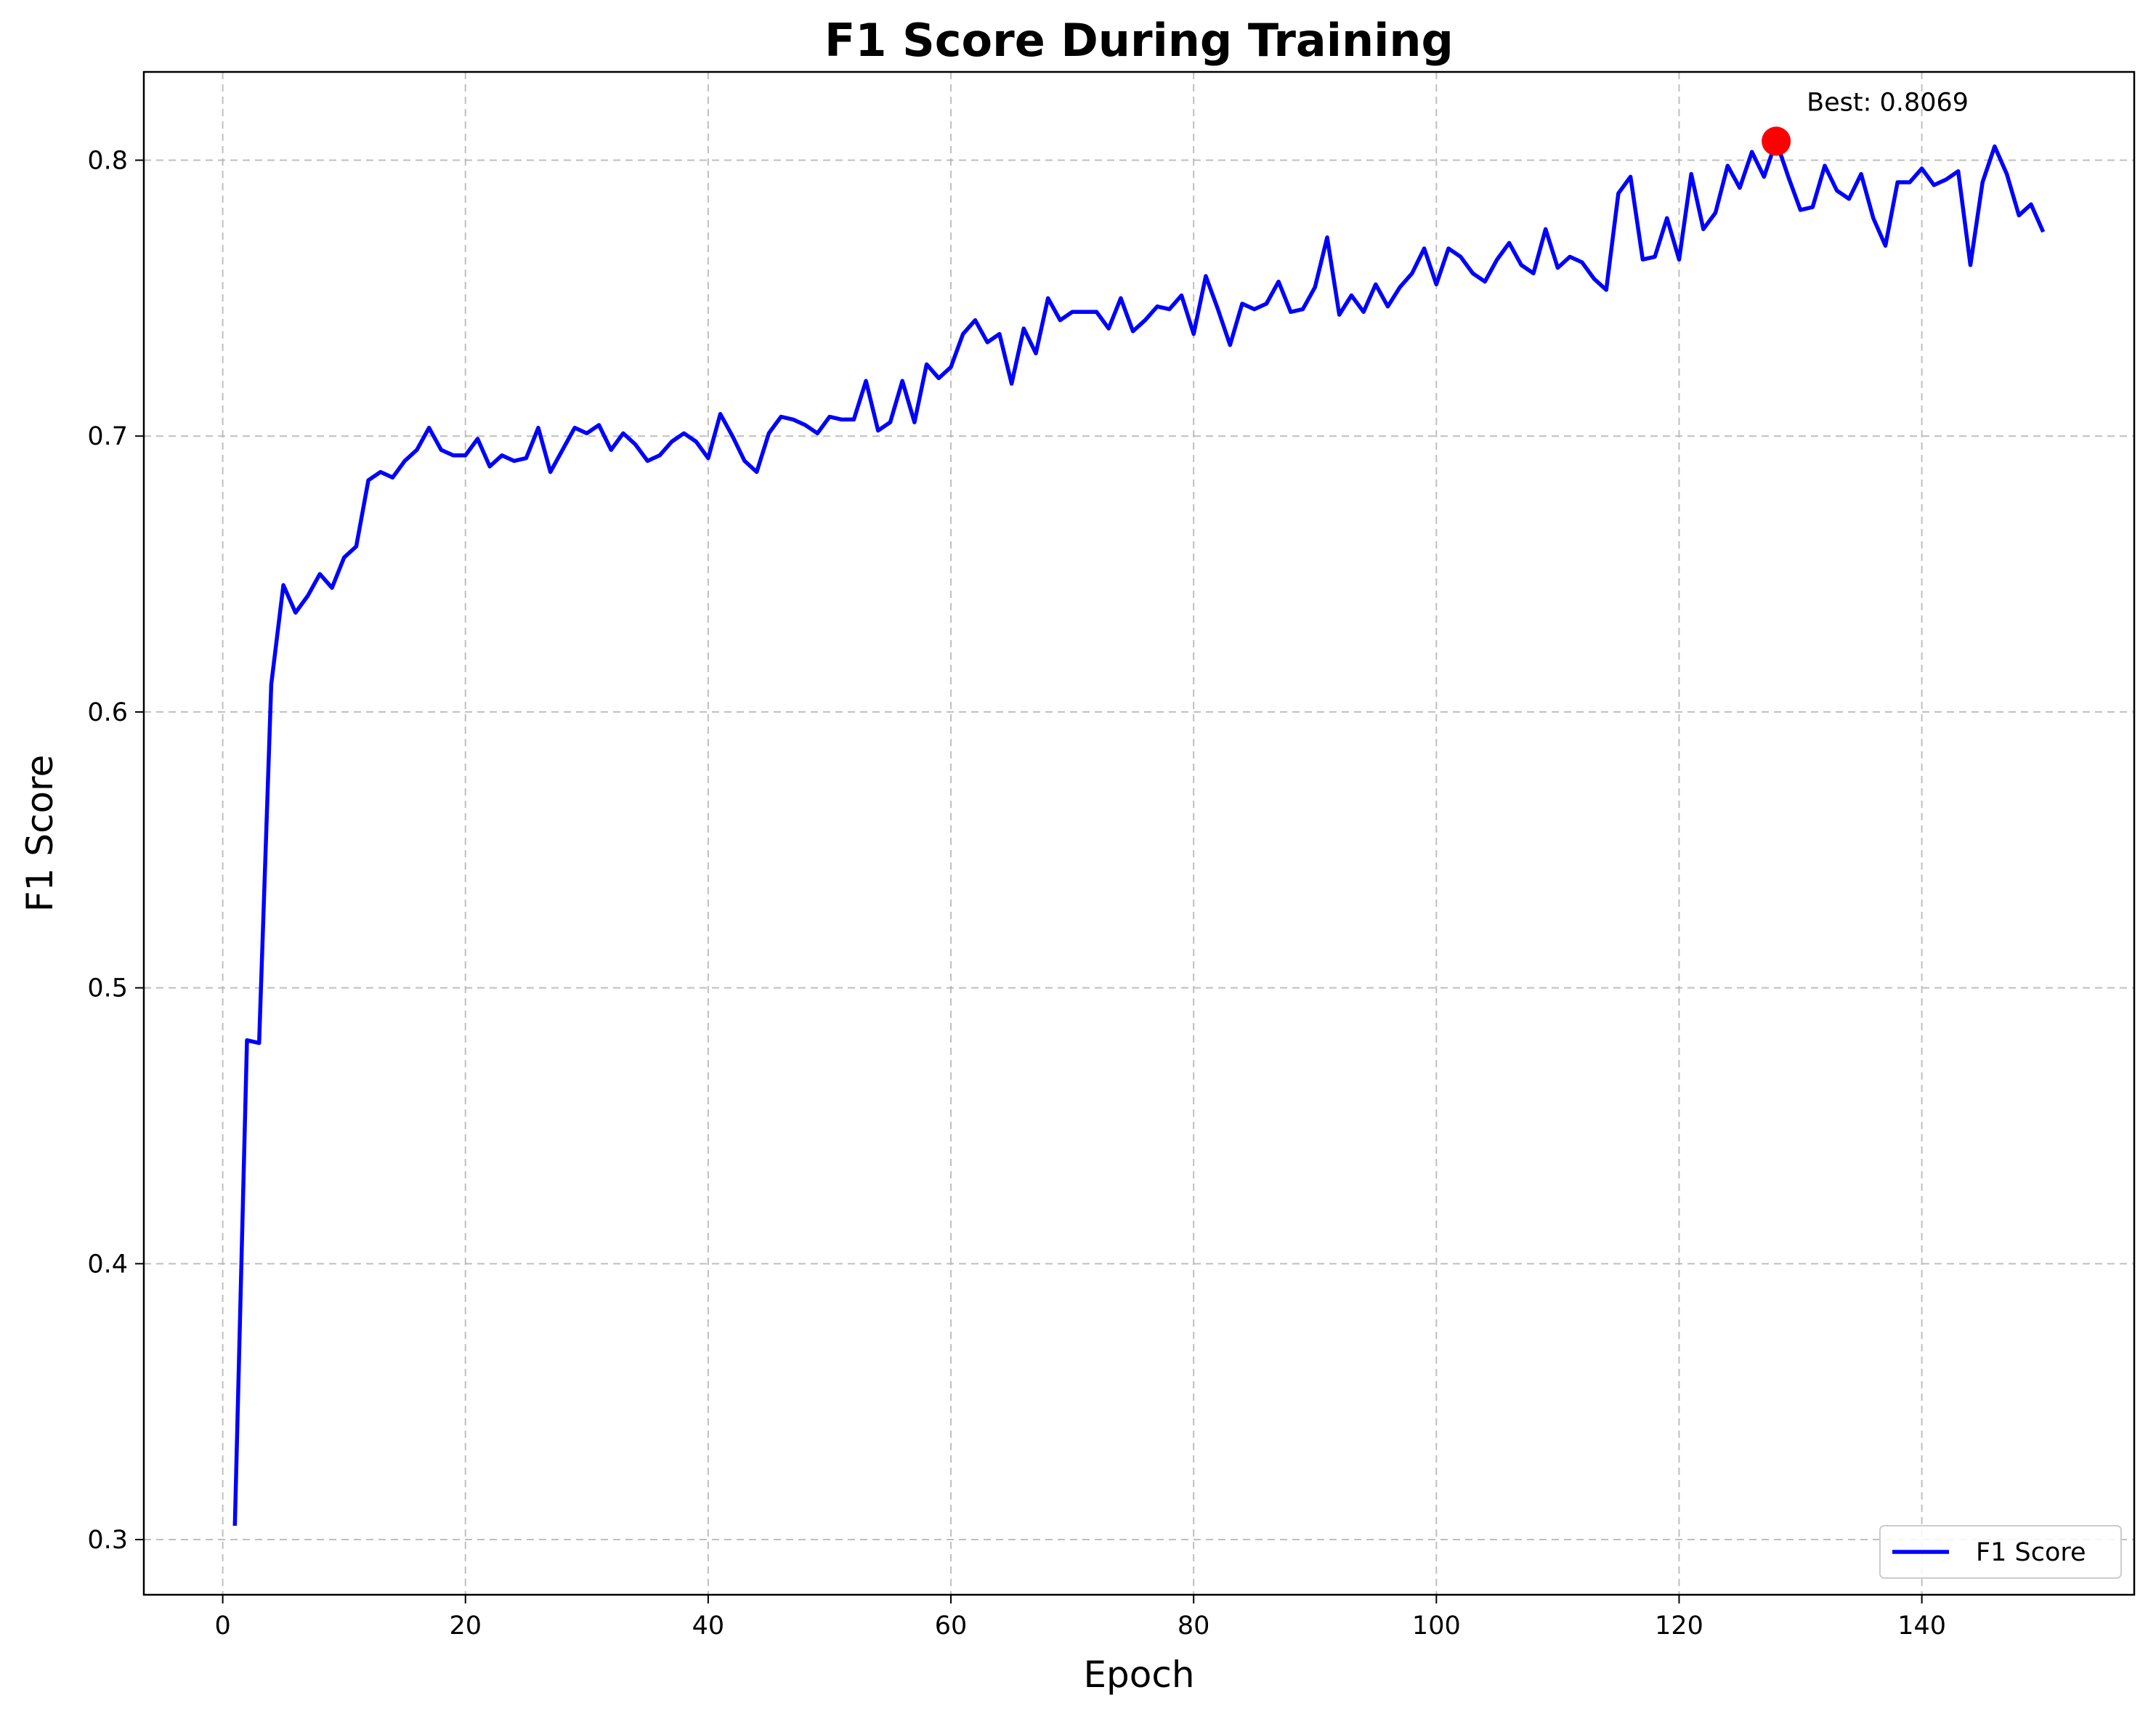 Image resolution: width=2156 pixels, height=1719 pixels. What do you see at coordinates (40, 834) in the screenshot?
I see `y-axis-label: F1 Score` at bounding box center [40, 834].